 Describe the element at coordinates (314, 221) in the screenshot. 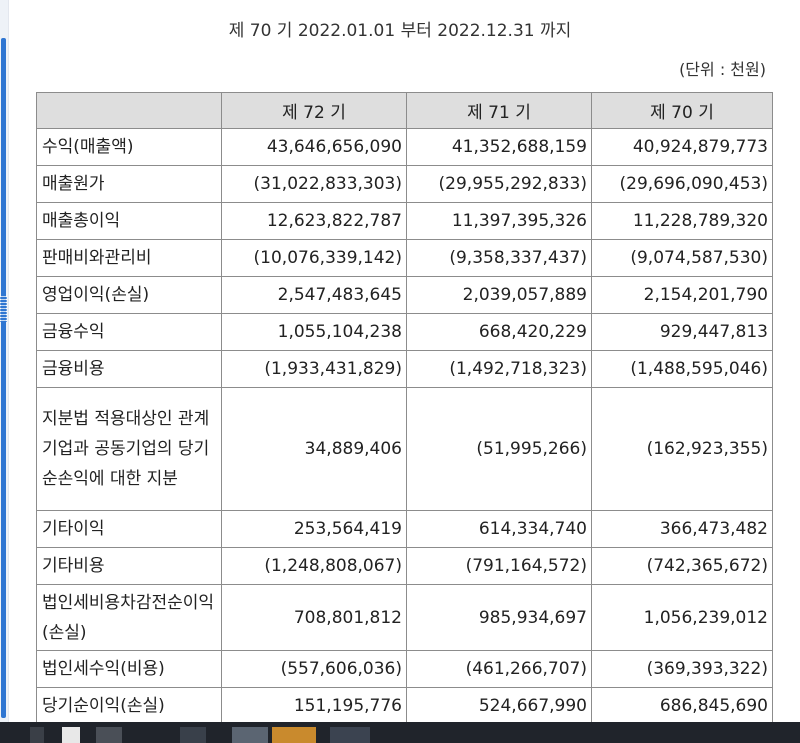

I see `table-cell: 12,623,822,787` at that location.